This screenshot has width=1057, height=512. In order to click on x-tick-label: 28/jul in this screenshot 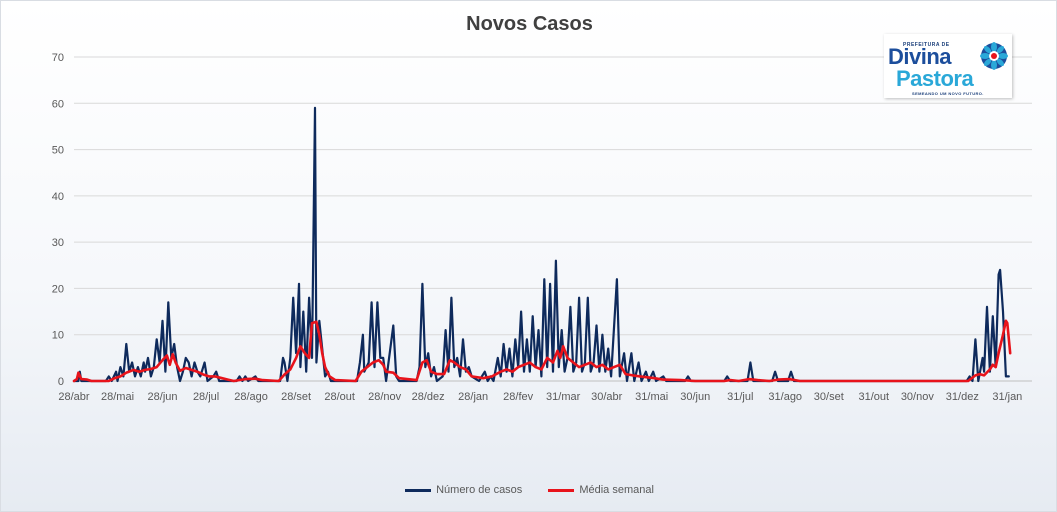, I will do `click(206, 397)`.